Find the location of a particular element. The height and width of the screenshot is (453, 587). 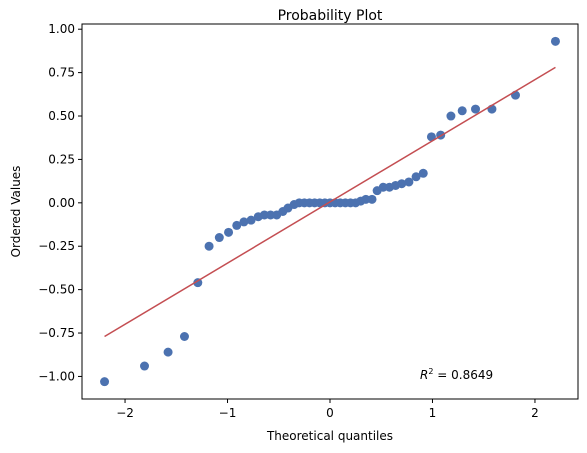

y-axis: −1.00 −0.75 −0.50 −0.25 0.00 0.25 0.50 0.75 1.00 is located at coordinates (60, 202).